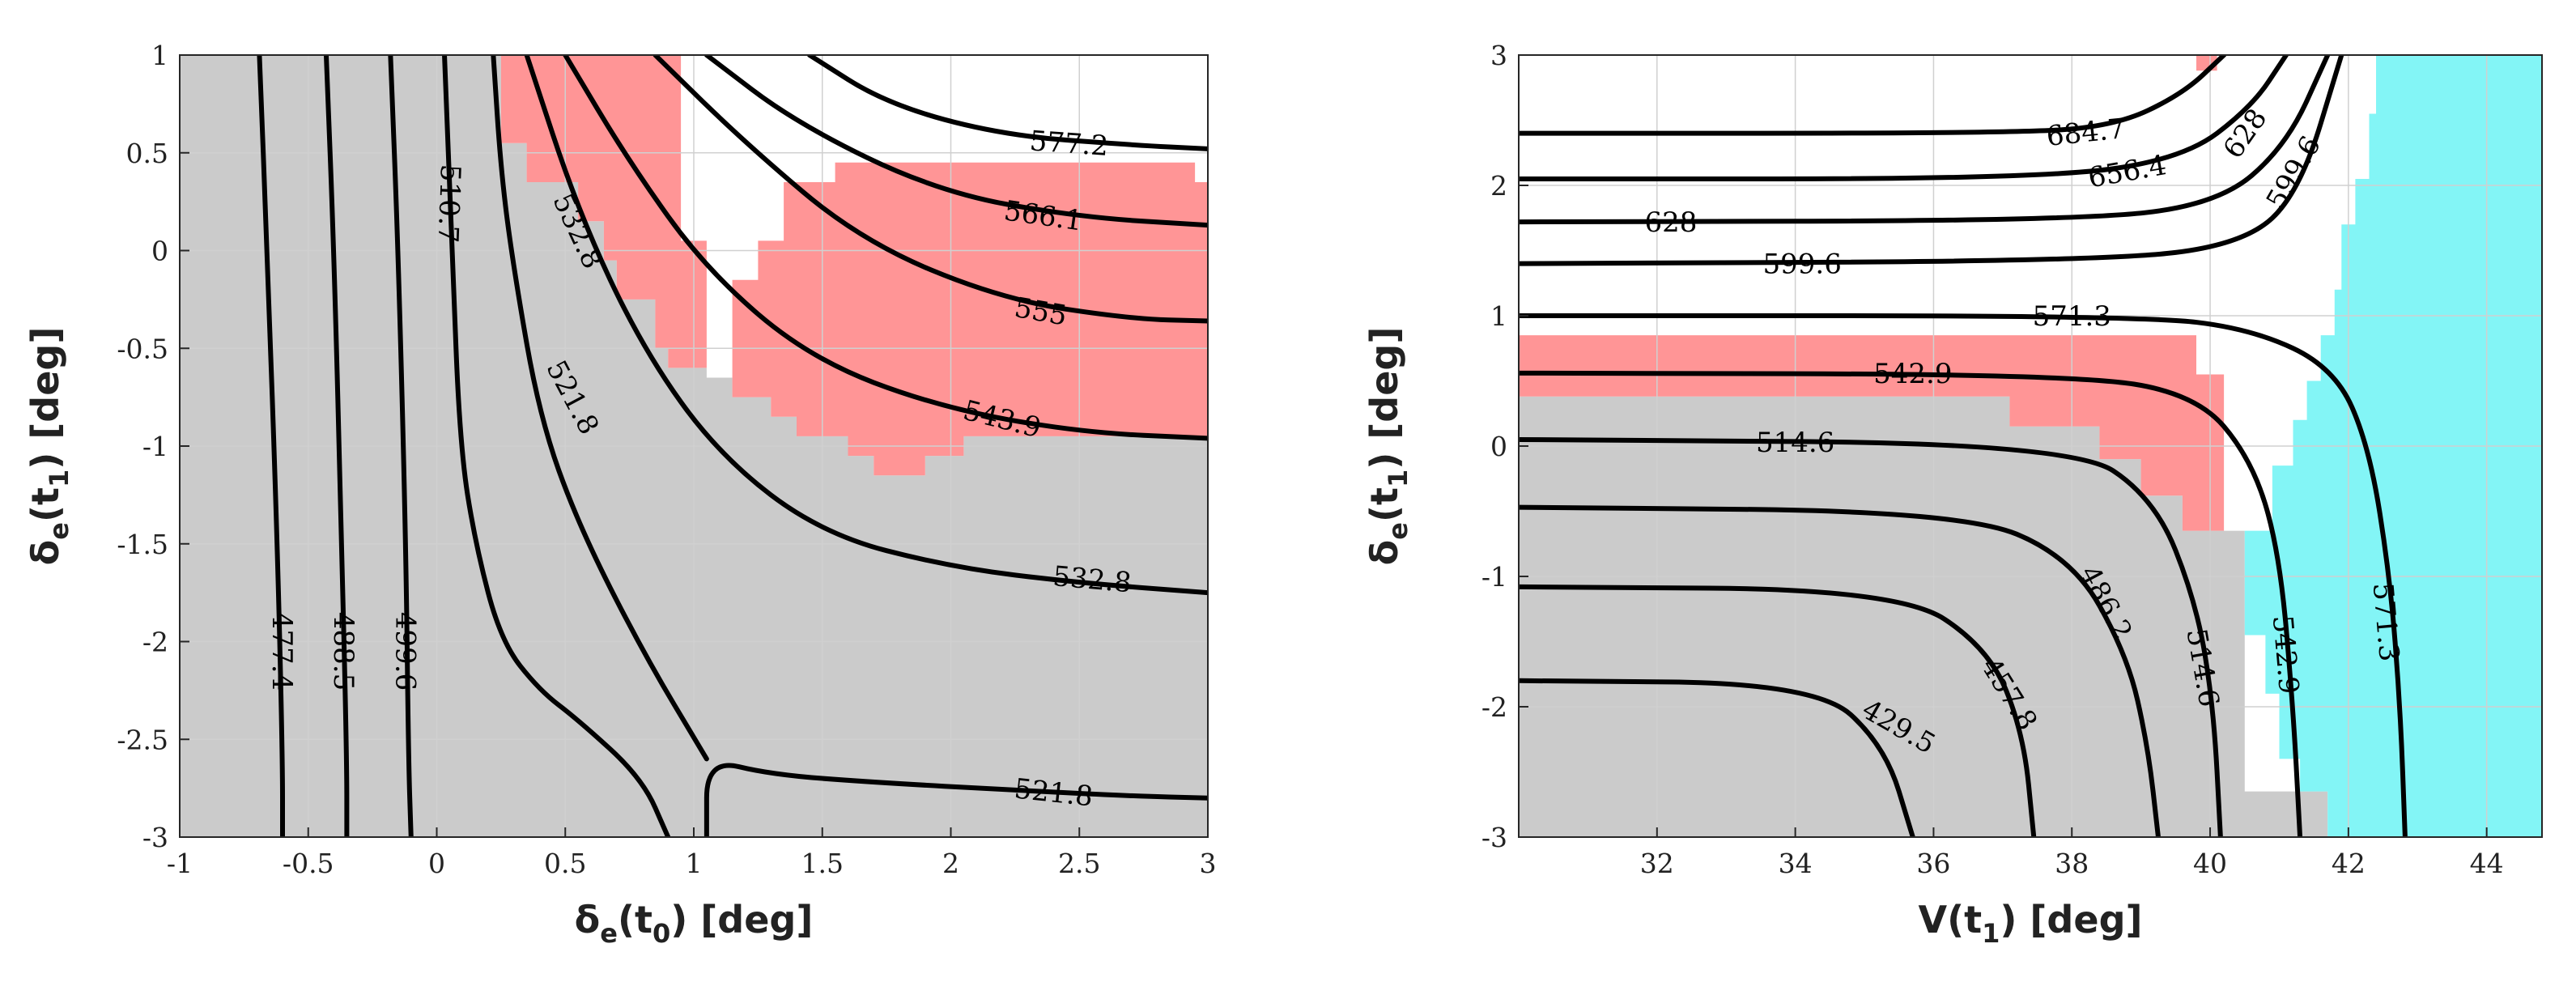 This screenshot has height=999, width=2576. I want to click on contour-line-477.4, so click(271, 446).